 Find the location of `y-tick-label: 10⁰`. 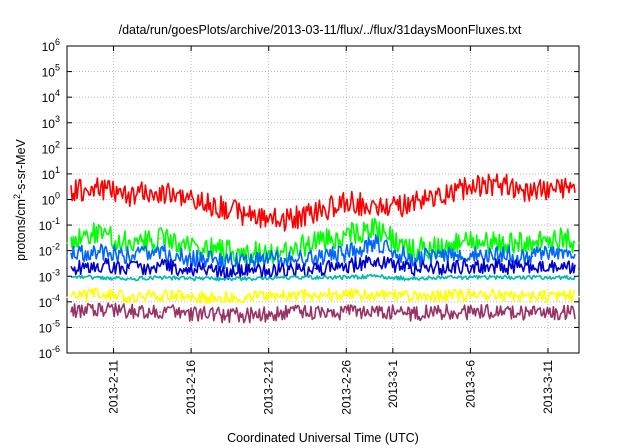

y-tick-label: 10⁰ is located at coordinates (51, 199).